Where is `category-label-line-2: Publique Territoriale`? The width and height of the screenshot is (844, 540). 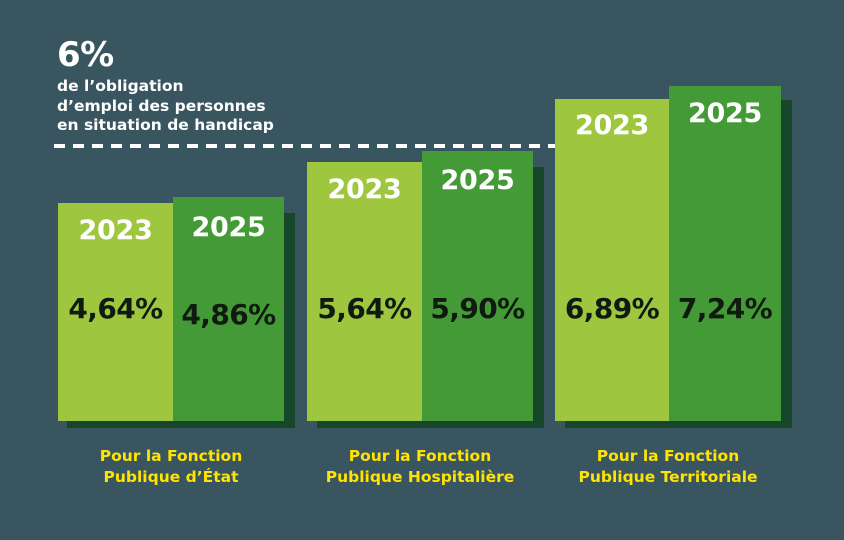 category-label-line-2: Publique Territoriale is located at coordinates (668, 477).